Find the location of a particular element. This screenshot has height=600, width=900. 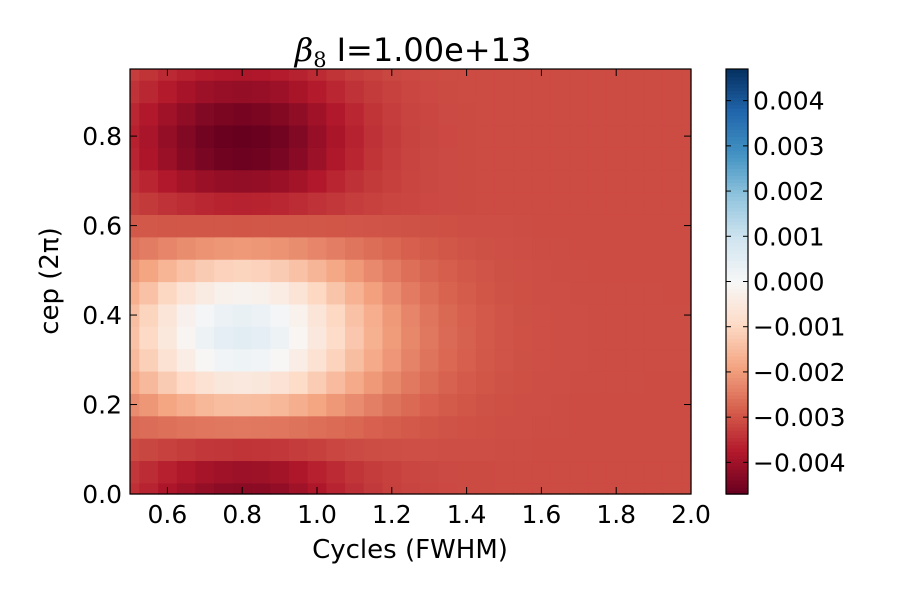

x-tick-label: 1.0 is located at coordinates (317, 514).